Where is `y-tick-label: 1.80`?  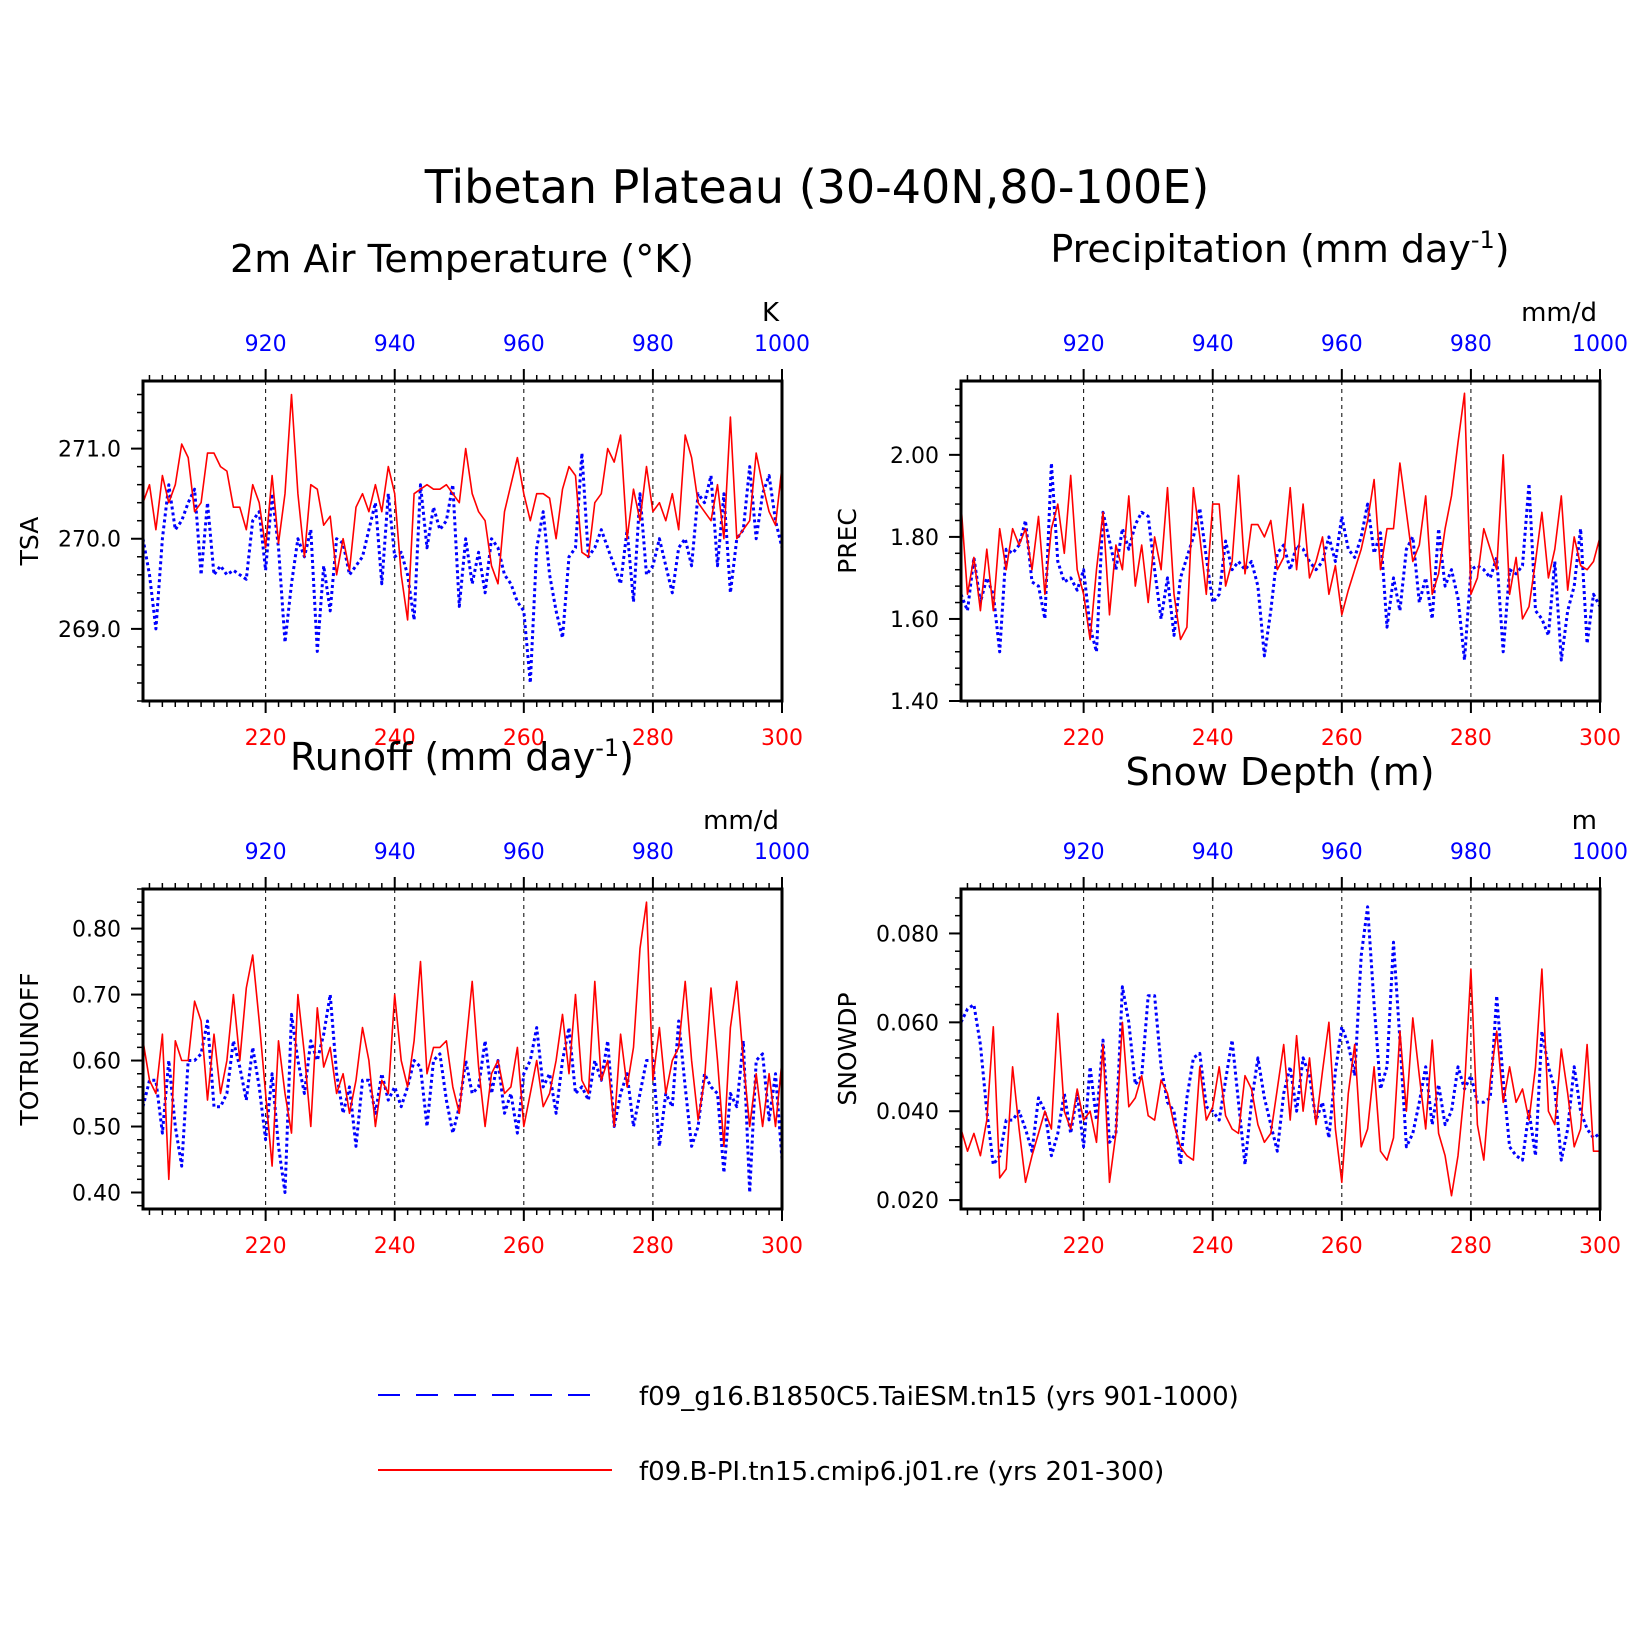 y-tick-label: 1.80 is located at coordinates (914, 538).